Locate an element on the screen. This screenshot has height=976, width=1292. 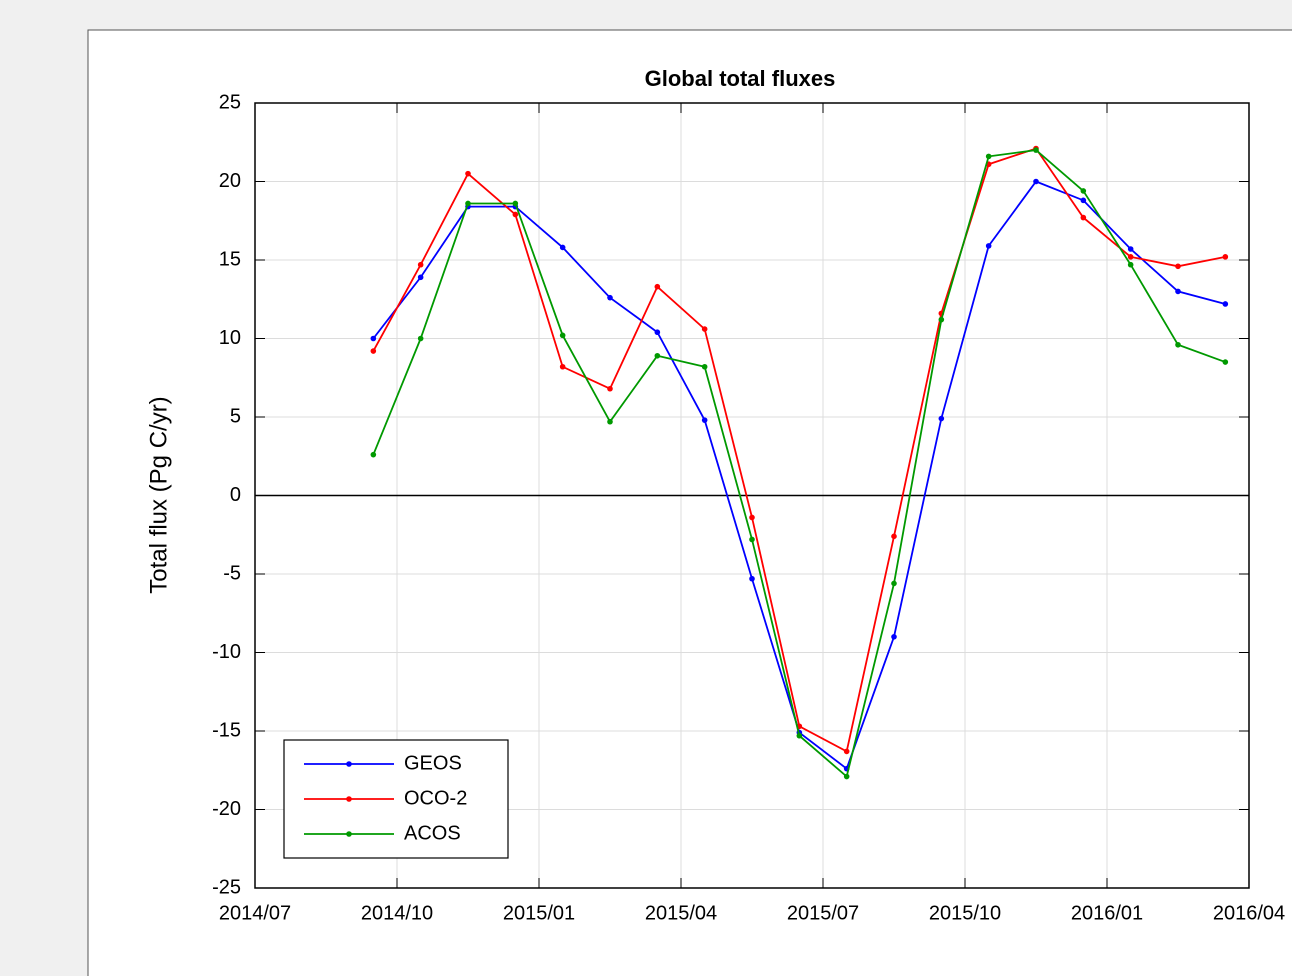
legend-label: ACOS is located at coordinates (432, 833).